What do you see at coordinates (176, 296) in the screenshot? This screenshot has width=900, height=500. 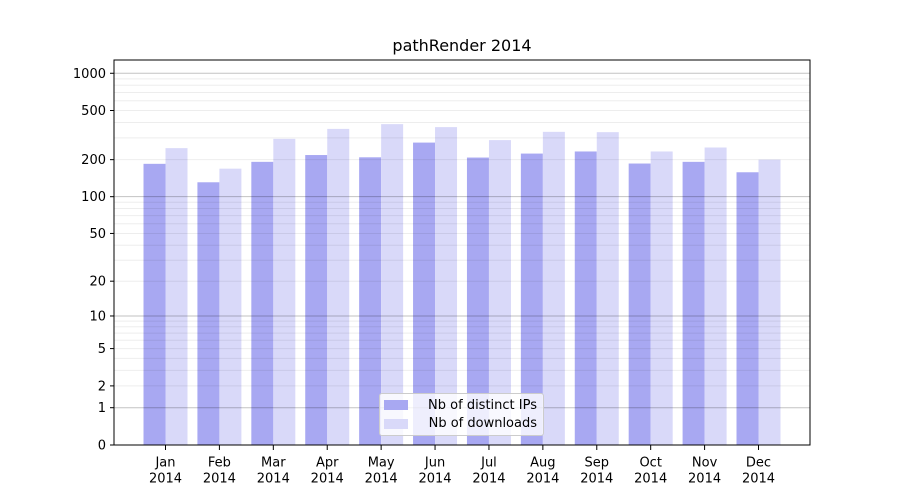 I see `bar-downloads-jan` at bounding box center [176, 296].